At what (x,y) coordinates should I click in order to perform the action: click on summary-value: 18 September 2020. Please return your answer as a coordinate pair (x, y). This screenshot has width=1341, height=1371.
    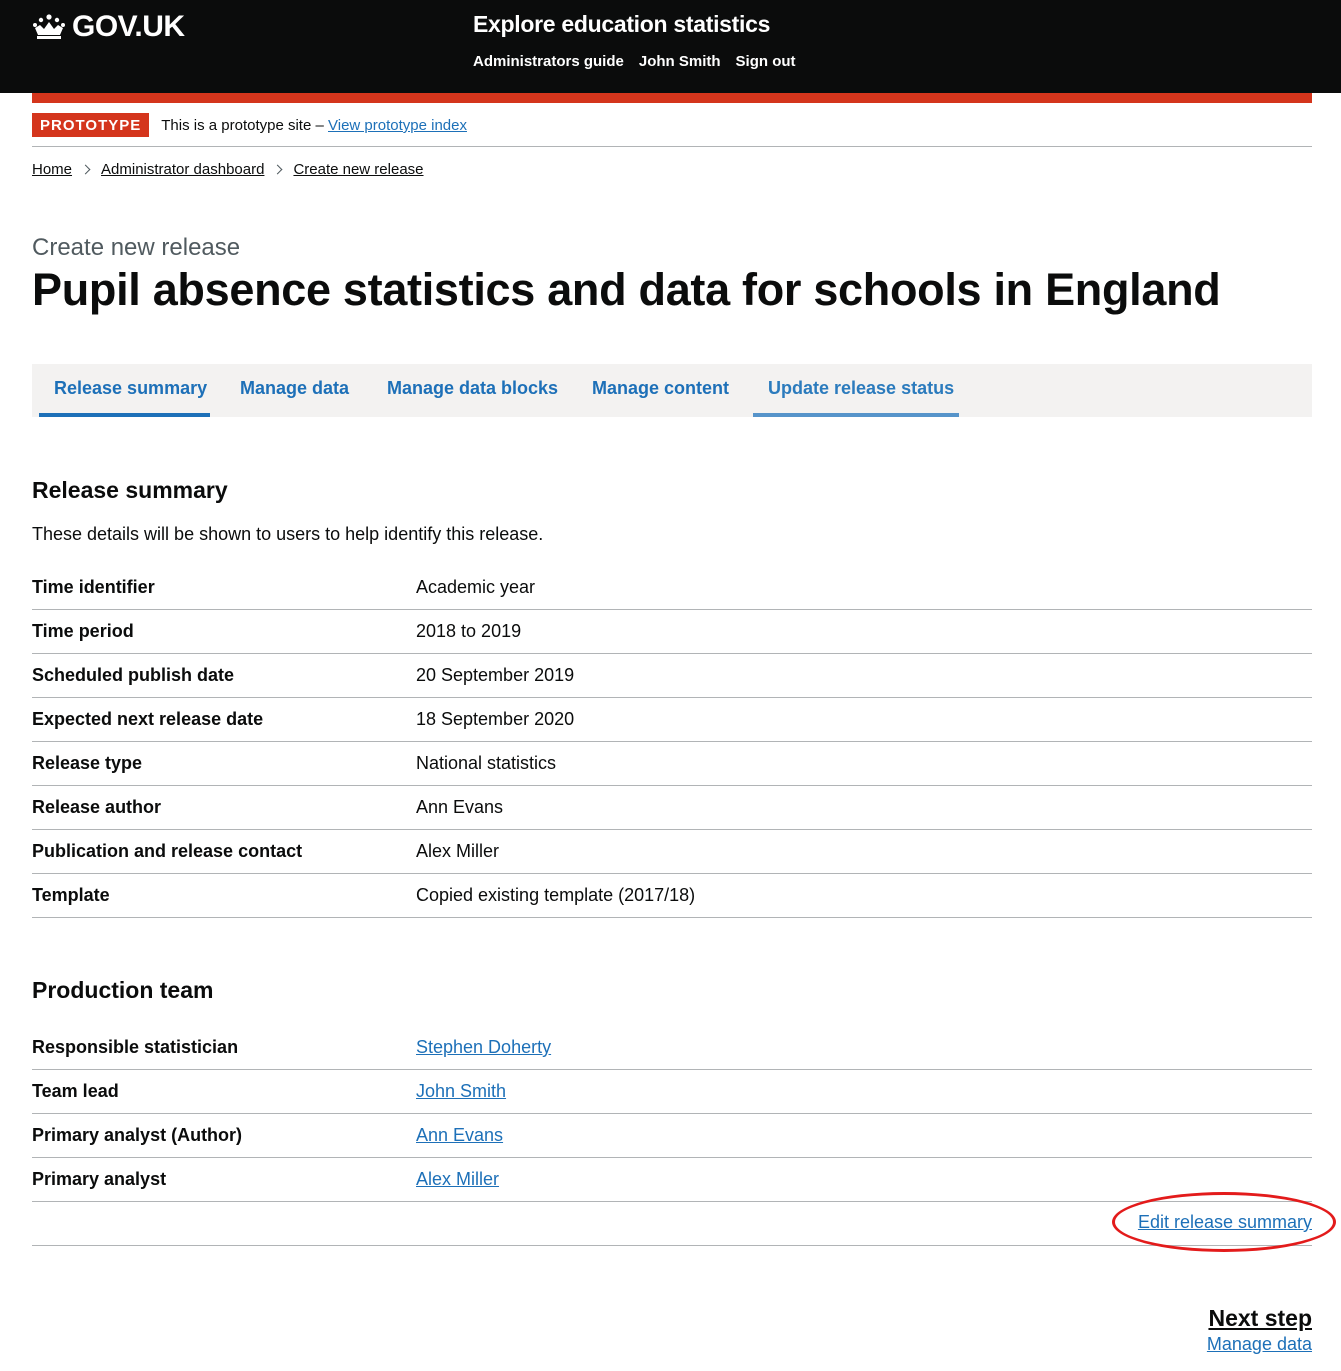
    Looking at the image, I should click on (495, 719).